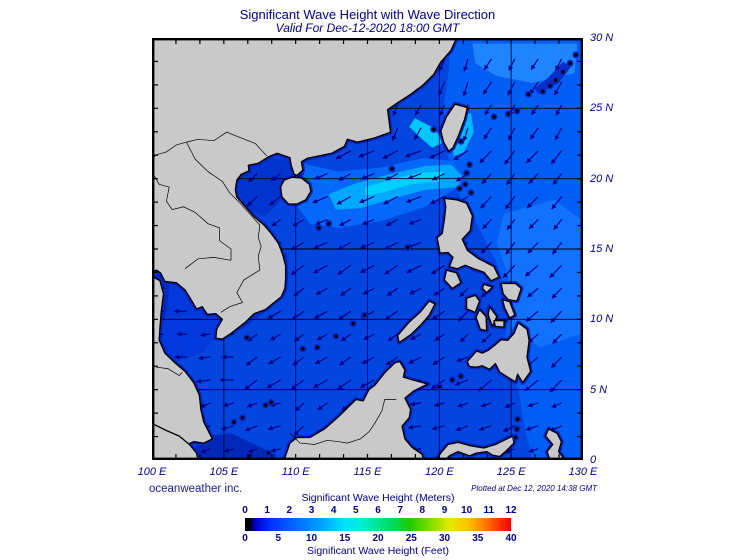 The width and height of the screenshot is (755, 560). Describe the element at coordinates (278, 538) in the screenshot. I see `feet-tick: 5` at that location.